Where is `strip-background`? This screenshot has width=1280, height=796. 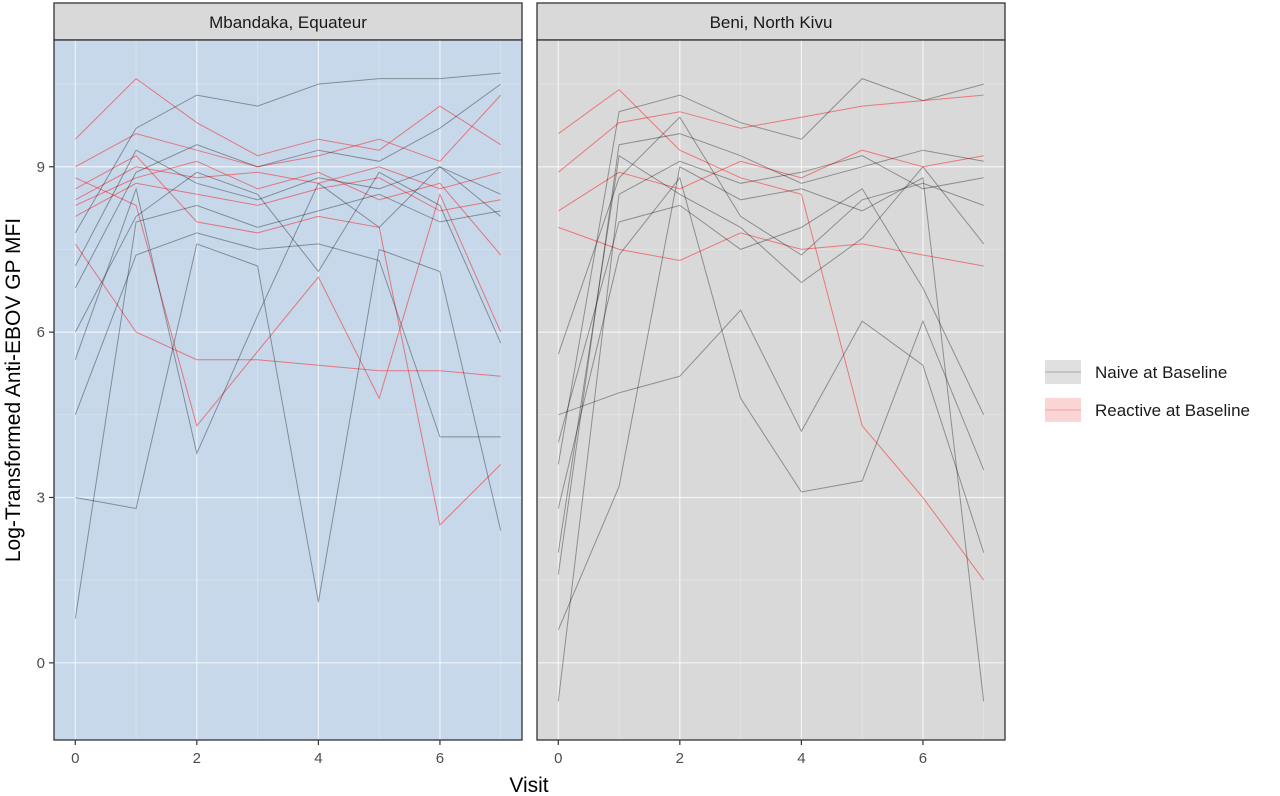
strip-background is located at coordinates (288, 21).